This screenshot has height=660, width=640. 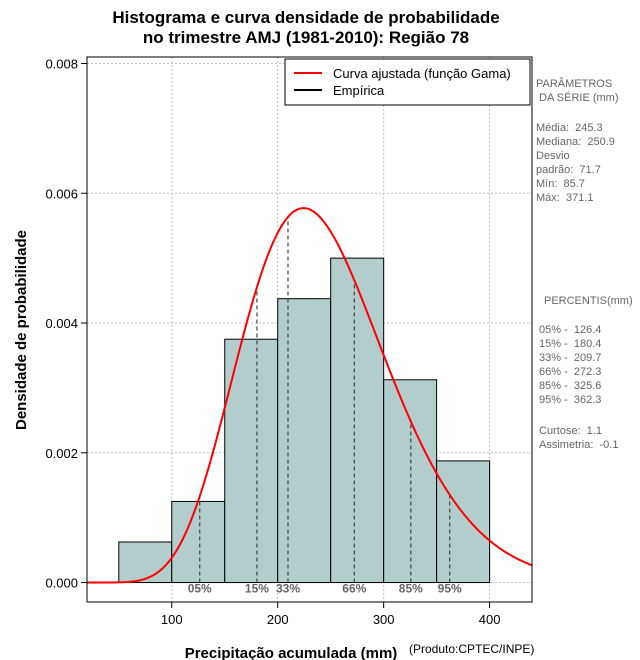 What do you see at coordinates (257, 589) in the screenshot?
I see `percentile-label: 15%` at bounding box center [257, 589].